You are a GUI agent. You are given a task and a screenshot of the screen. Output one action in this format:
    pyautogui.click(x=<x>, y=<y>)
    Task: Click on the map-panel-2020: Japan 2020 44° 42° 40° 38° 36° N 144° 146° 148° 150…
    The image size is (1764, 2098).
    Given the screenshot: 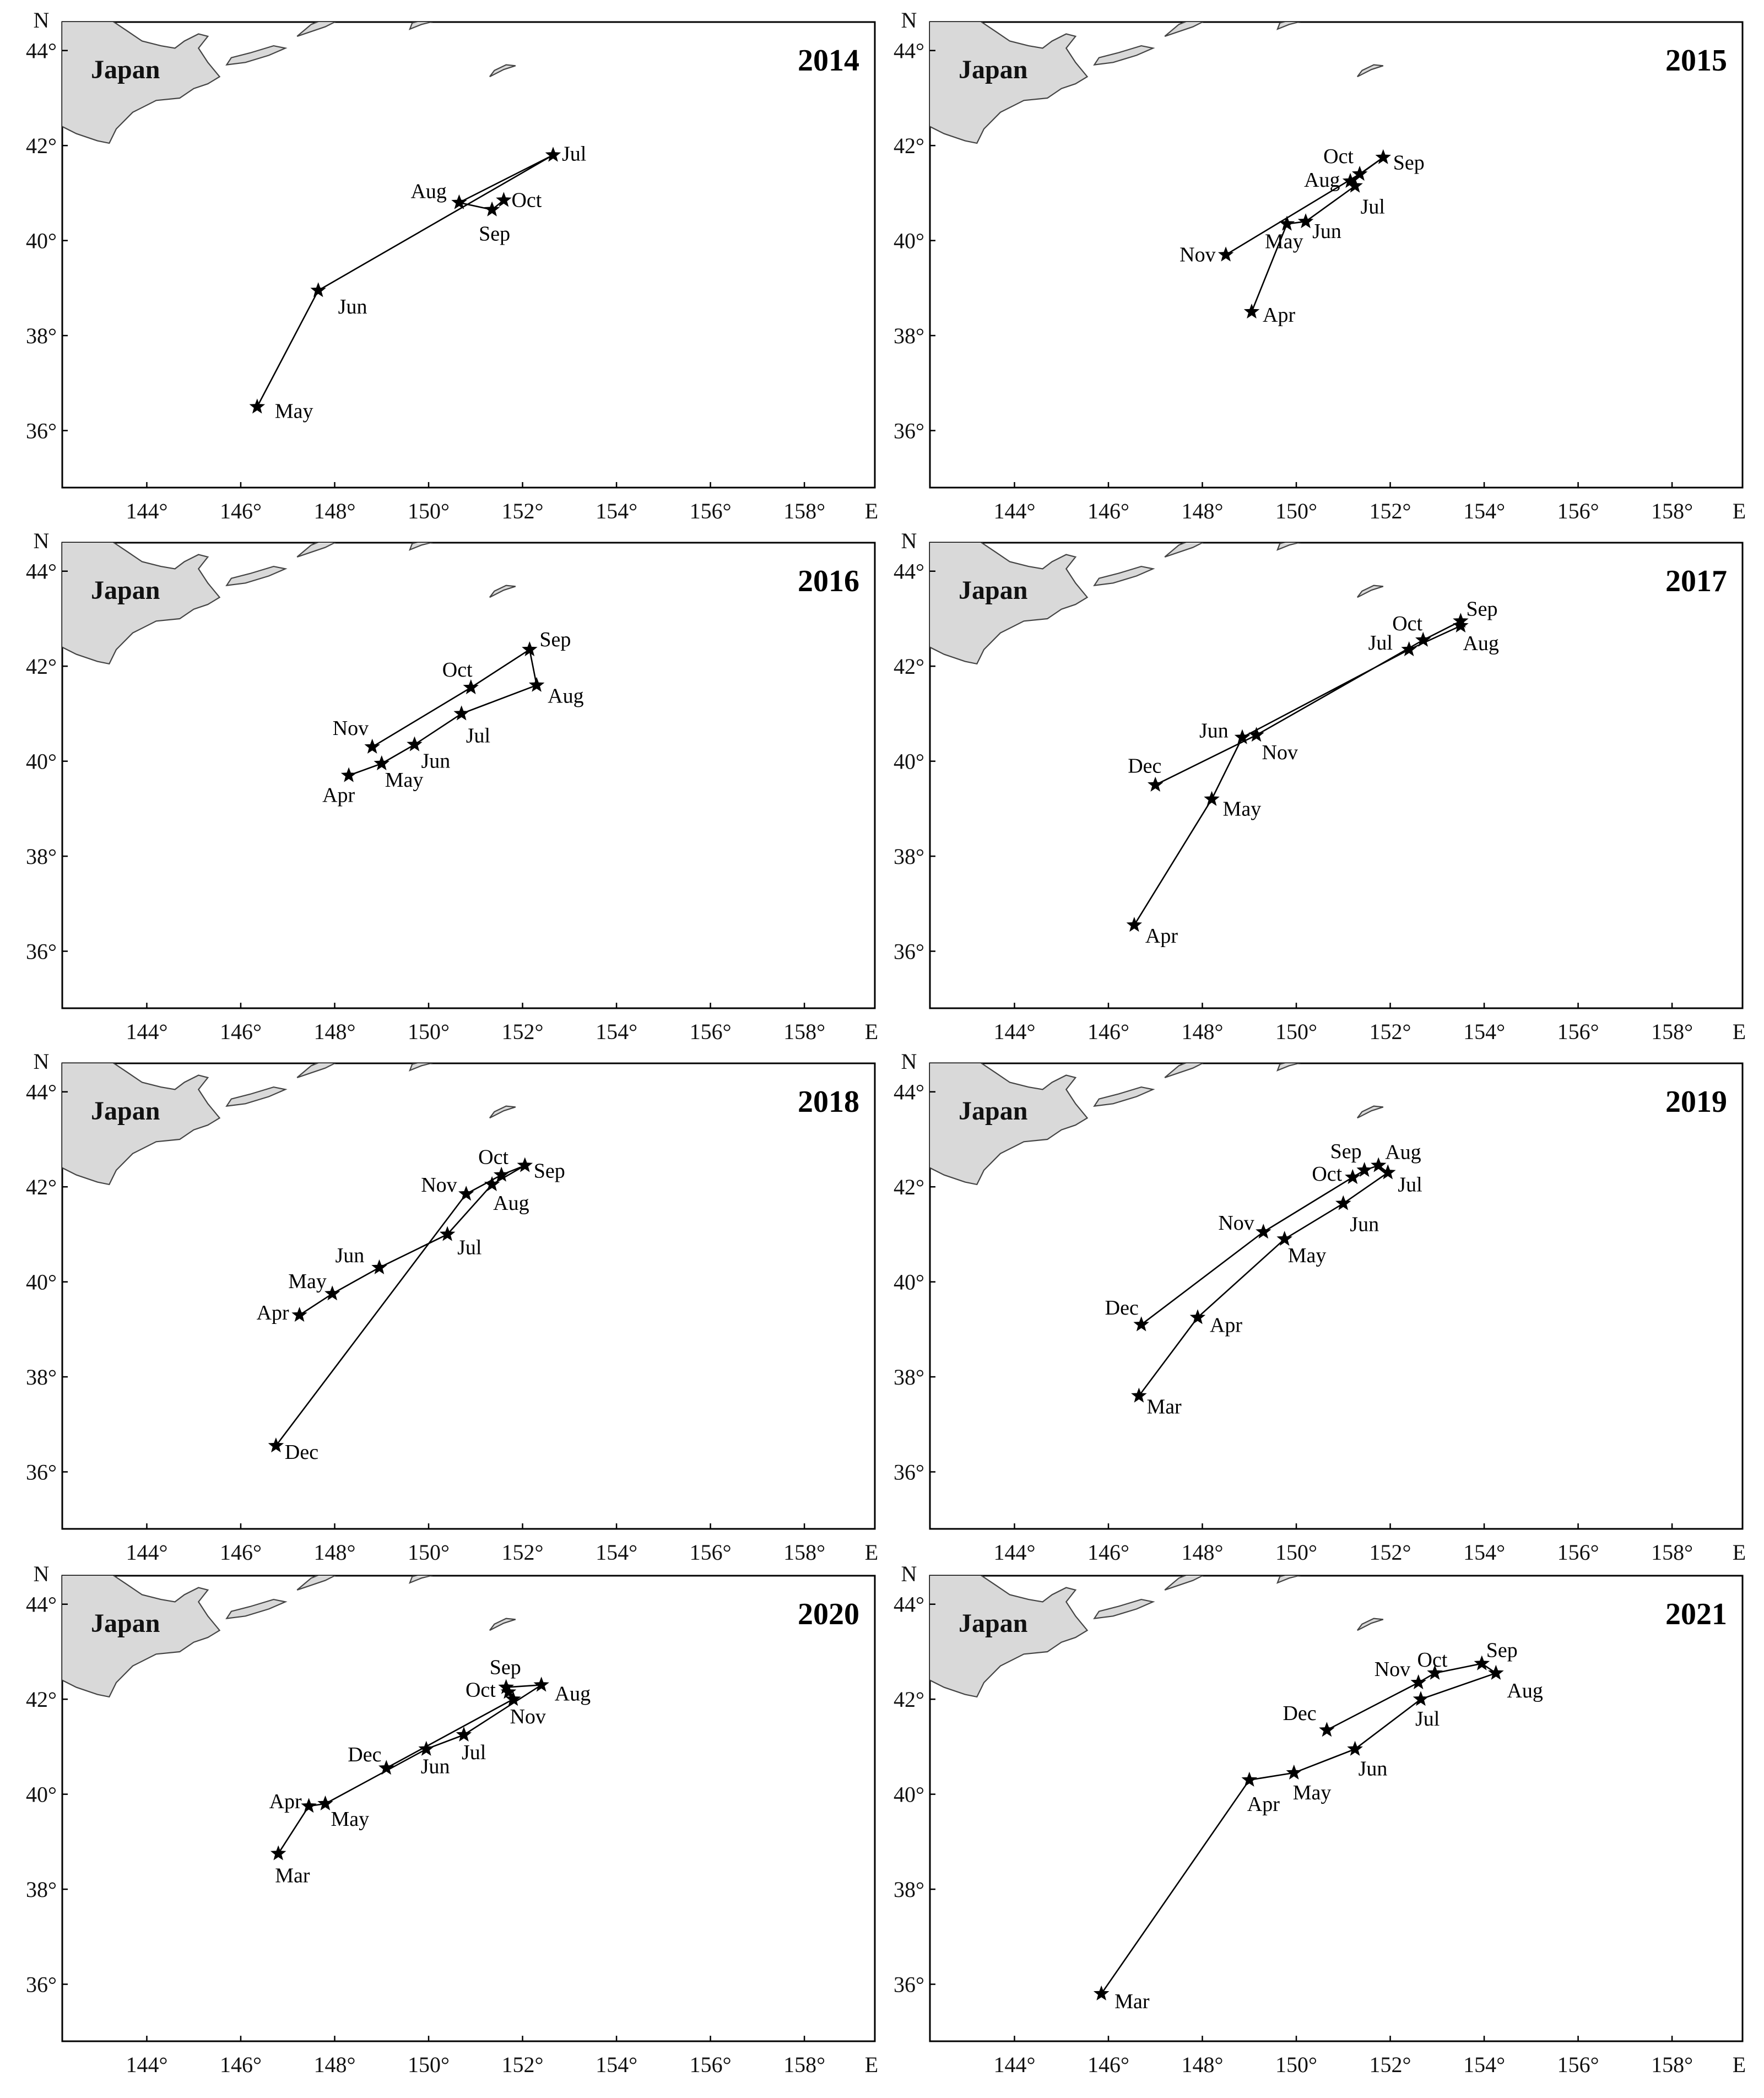 What is the action you would take?
    pyautogui.click(x=452, y=1814)
    